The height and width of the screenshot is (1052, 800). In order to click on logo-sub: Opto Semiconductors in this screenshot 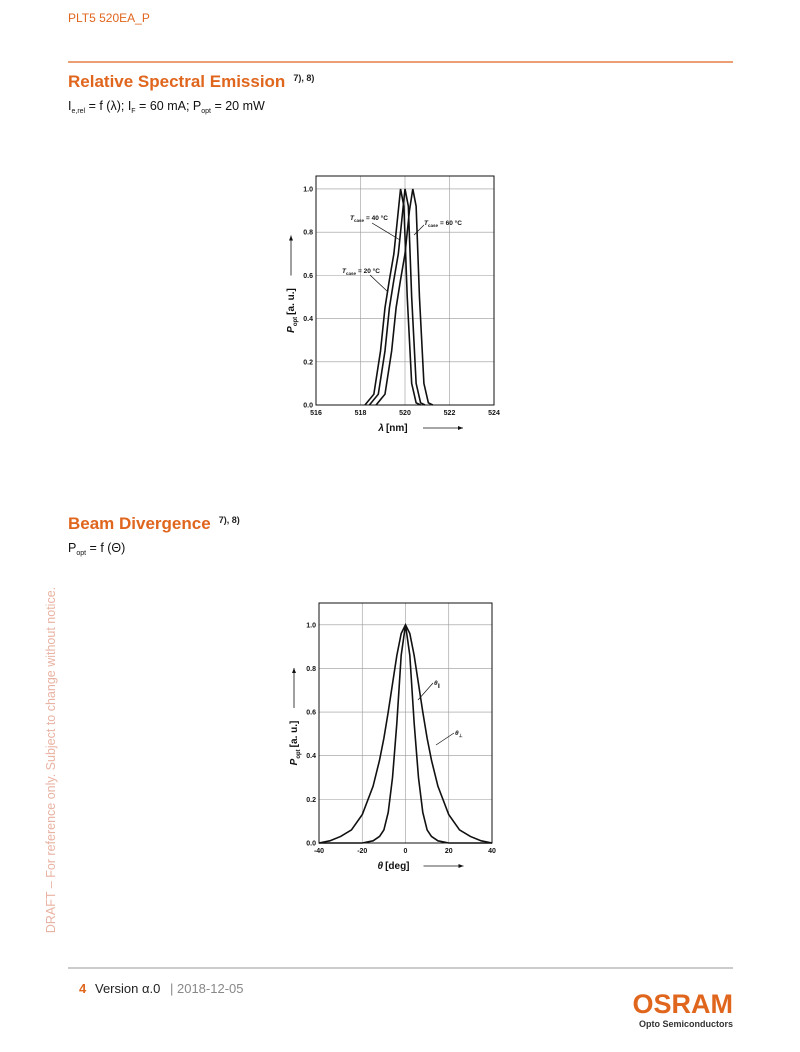, I will do `click(686, 1024)`.